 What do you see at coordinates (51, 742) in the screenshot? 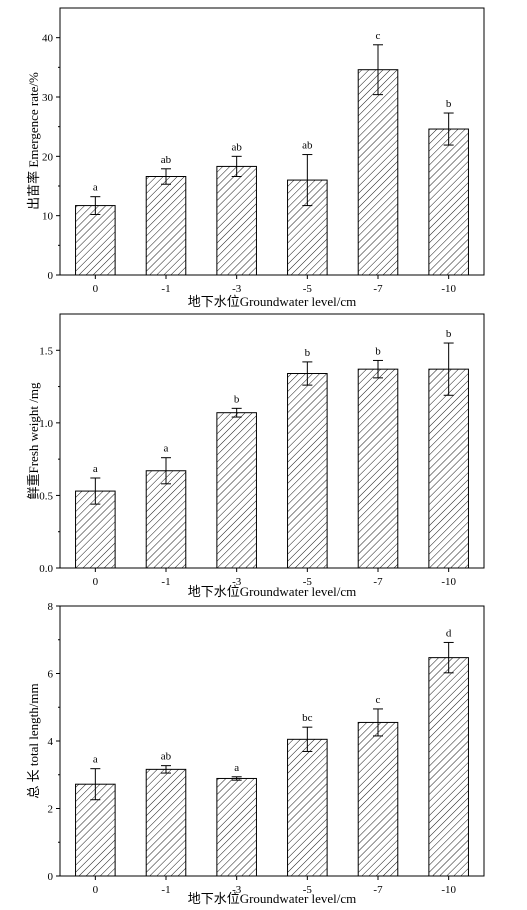
I see `y-tick-label: 4` at bounding box center [51, 742].